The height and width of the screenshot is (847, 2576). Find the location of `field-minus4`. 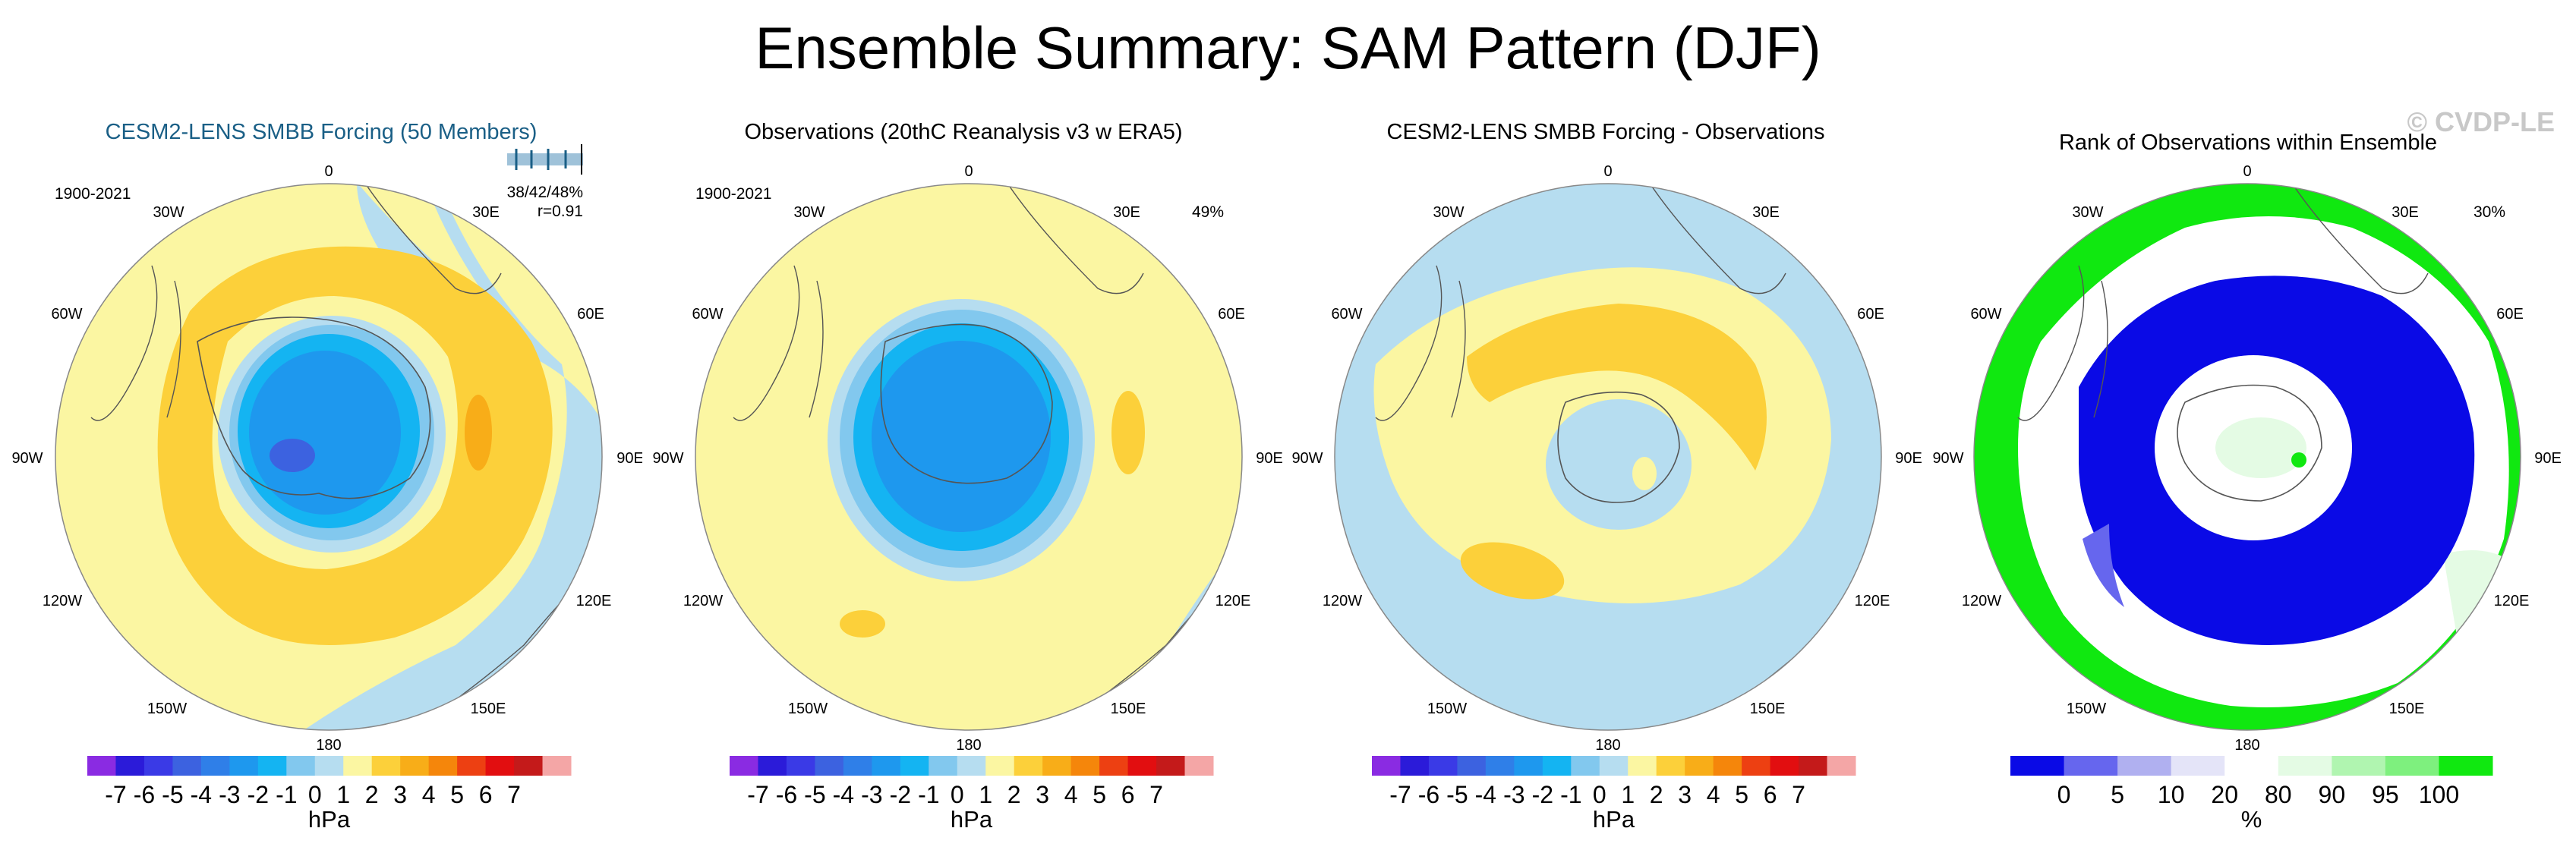

field-minus4 is located at coordinates (325, 433).